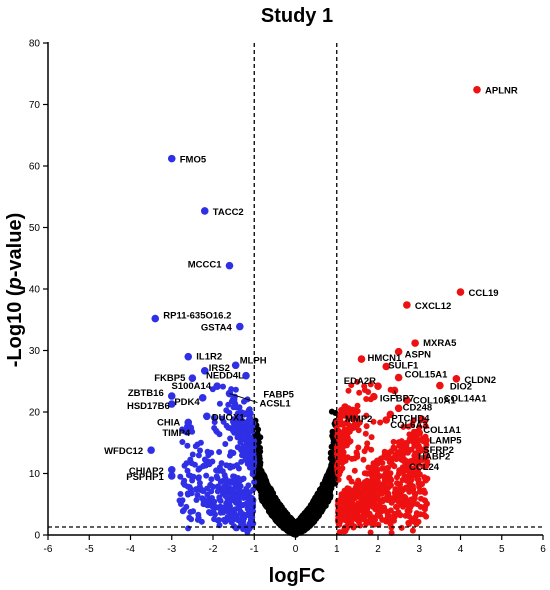  I want to click on gene-label: MCCC1, so click(205, 265).